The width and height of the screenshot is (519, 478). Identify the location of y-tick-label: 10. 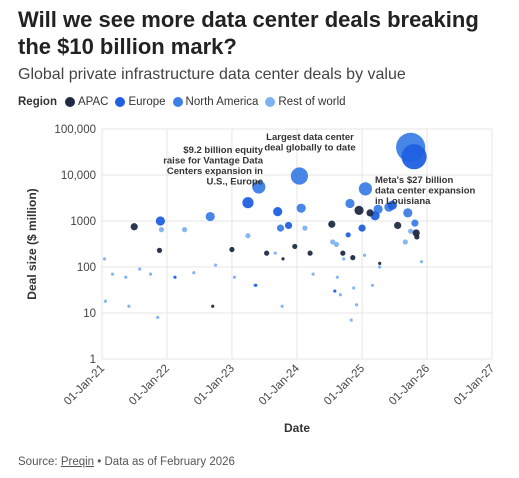
(89, 314).